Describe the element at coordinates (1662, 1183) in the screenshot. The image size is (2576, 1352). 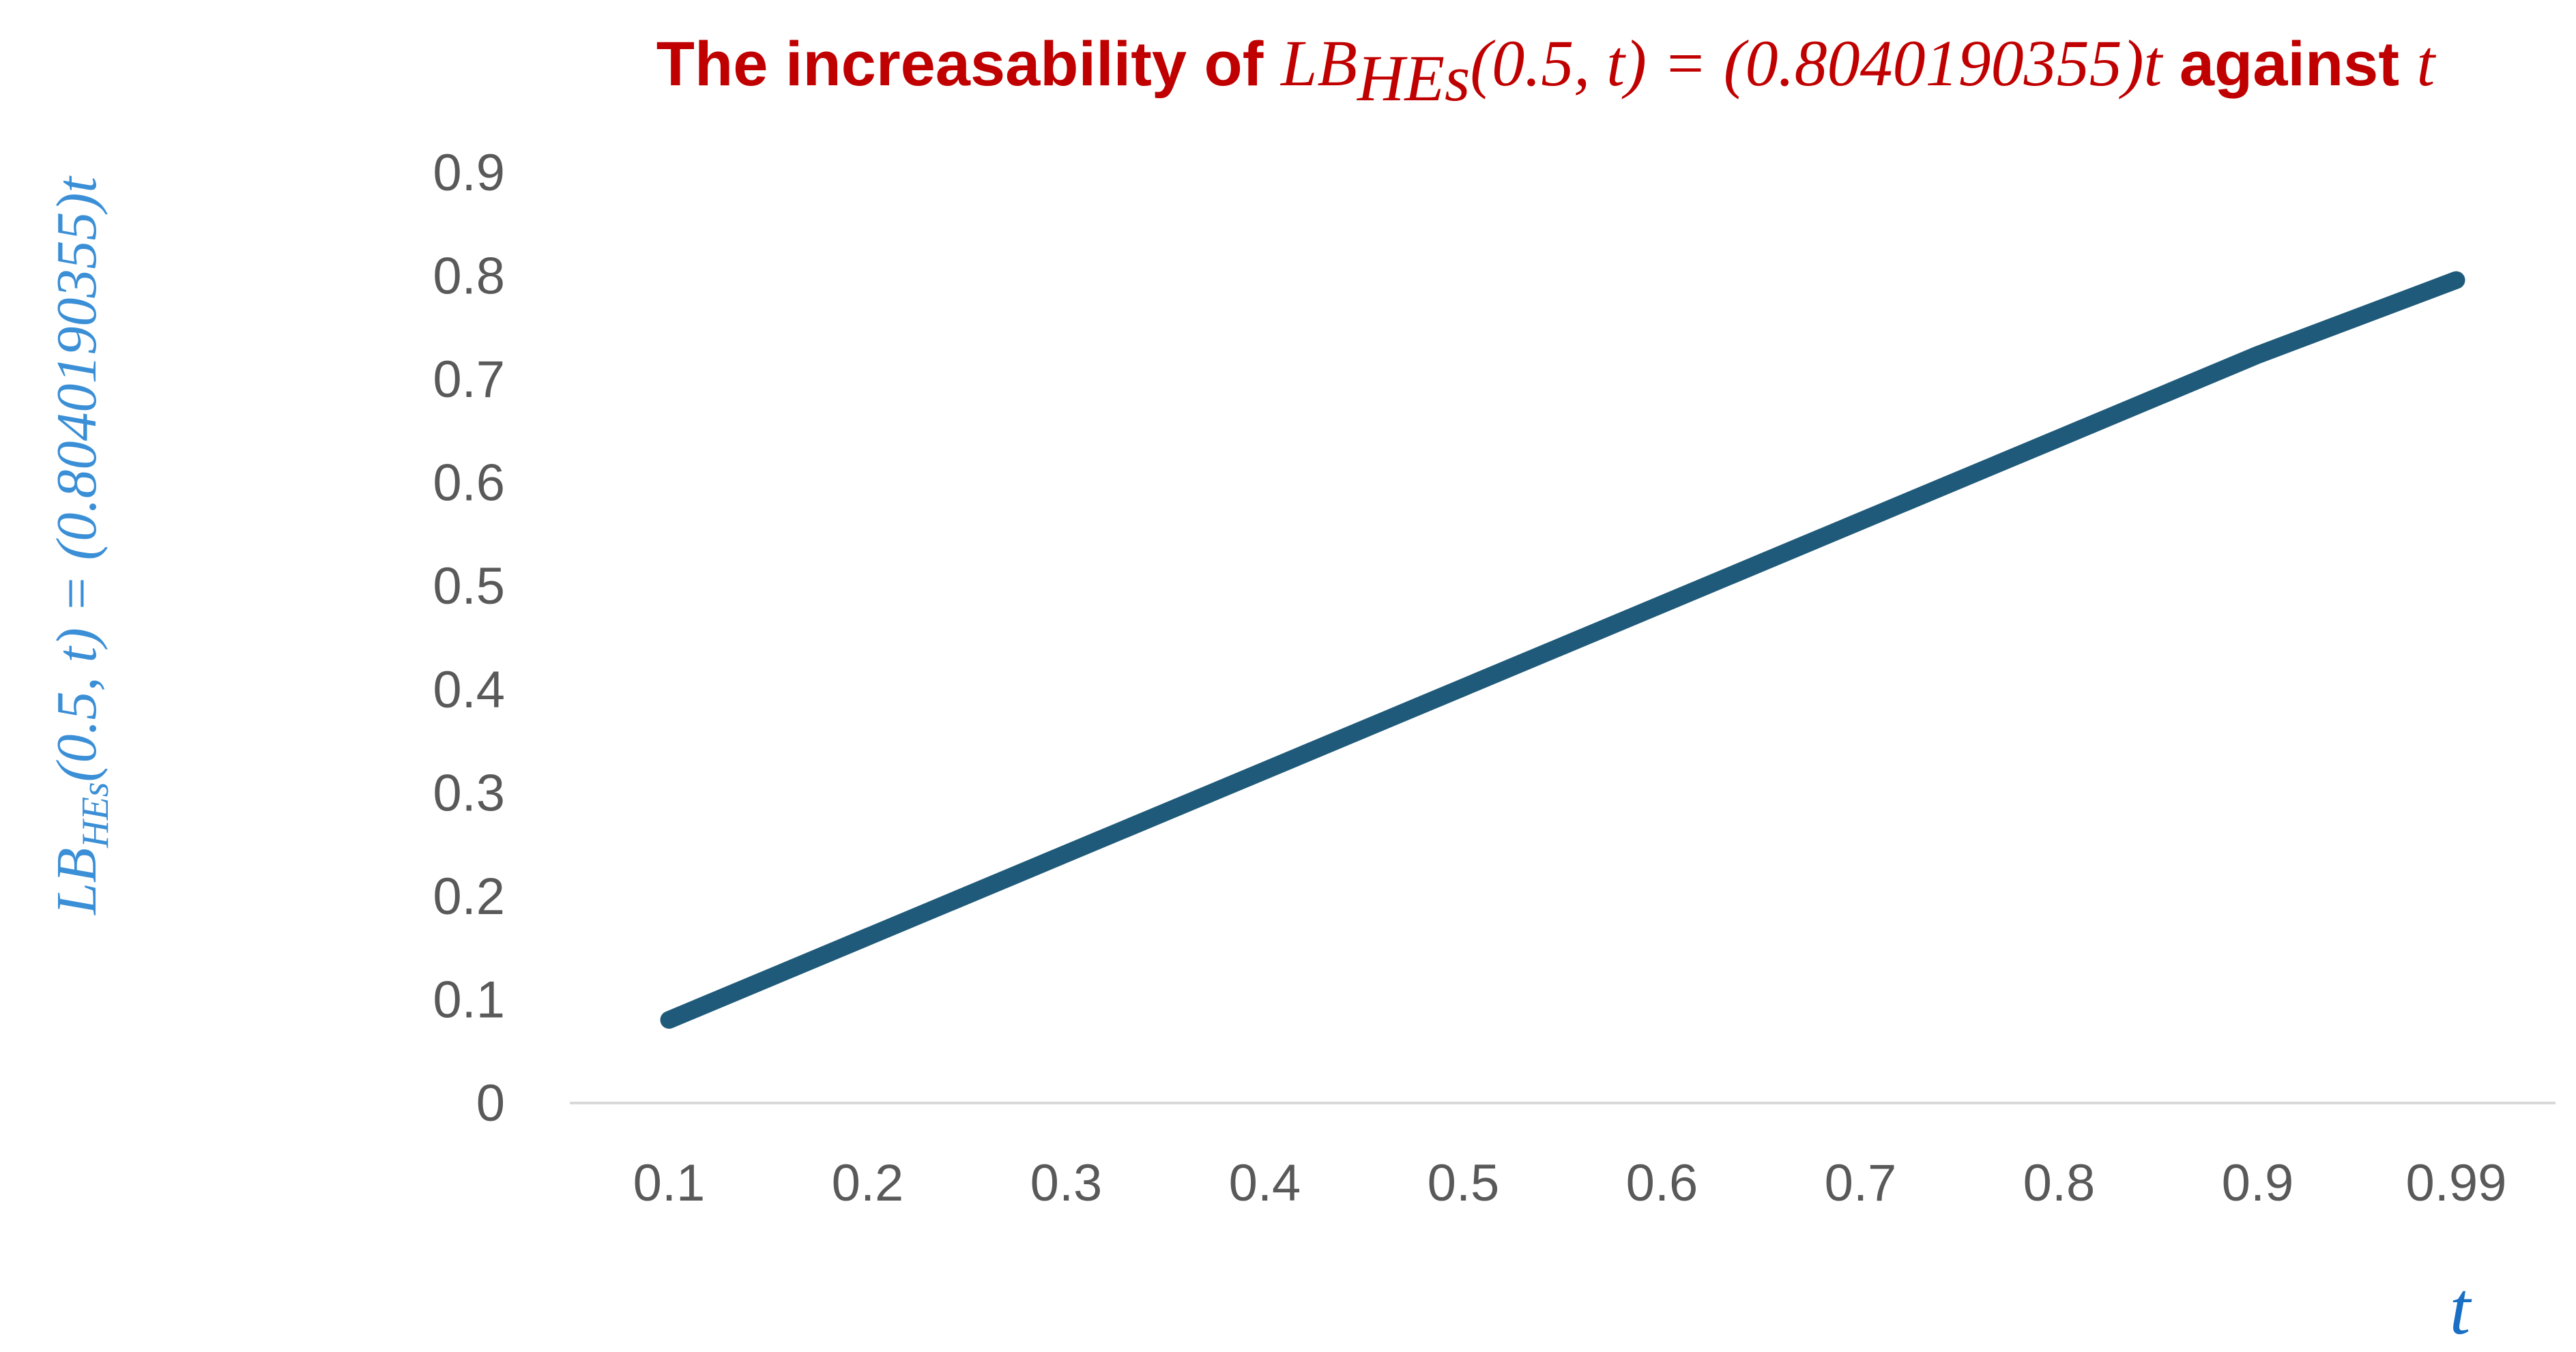
I see `x-tick-label: 0.6` at that location.